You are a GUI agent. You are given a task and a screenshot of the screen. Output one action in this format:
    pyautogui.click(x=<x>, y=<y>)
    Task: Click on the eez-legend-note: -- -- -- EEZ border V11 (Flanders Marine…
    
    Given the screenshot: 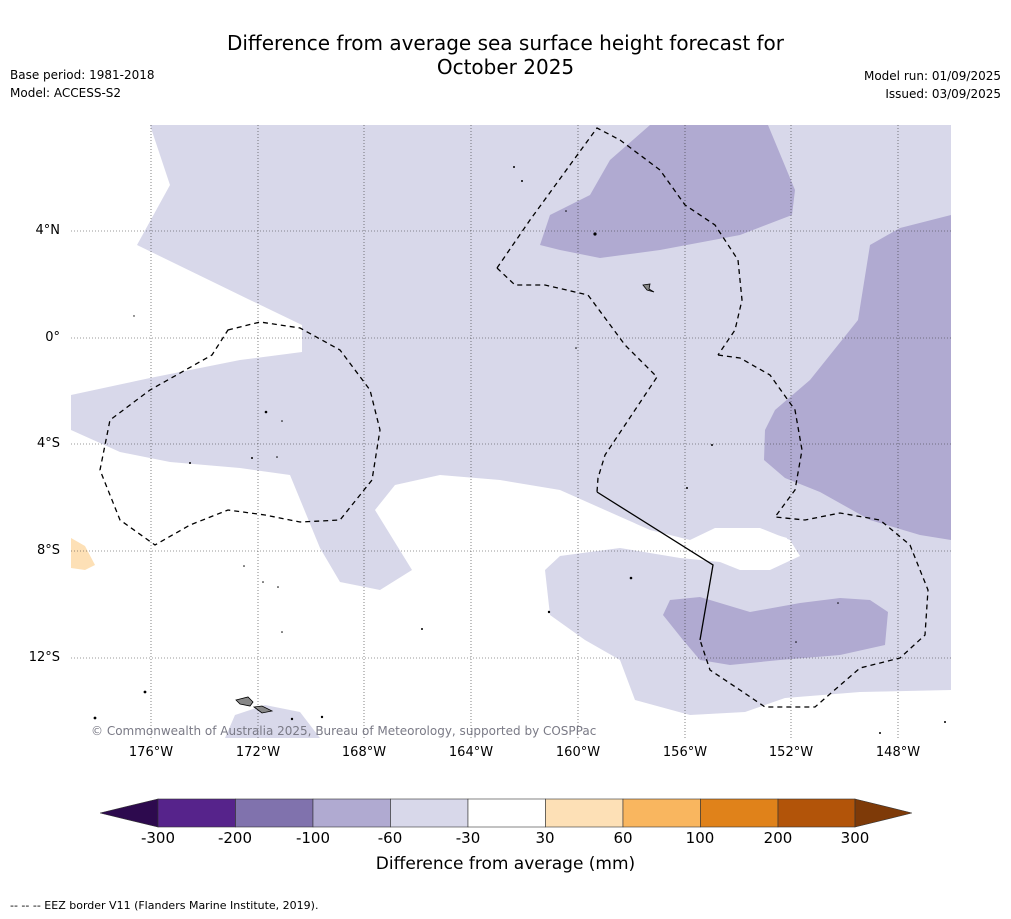 What is the action you would take?
    pyautogui.click(x=164, y=905)
    